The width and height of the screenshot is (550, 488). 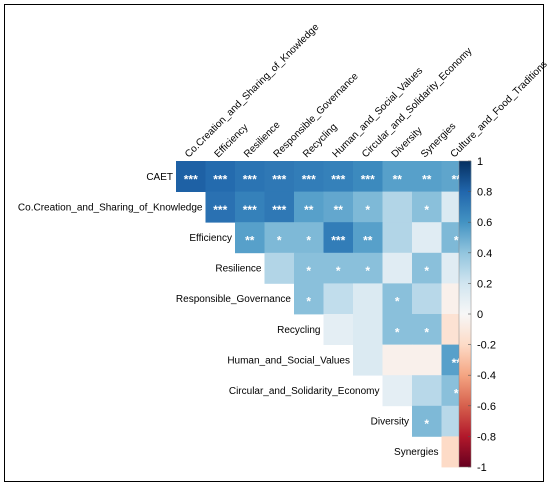 What do you see at coordinates (486, 376) in the screenshot?
I see `colorbar-tick-label: -0.4` at bounding box center [486, 376].